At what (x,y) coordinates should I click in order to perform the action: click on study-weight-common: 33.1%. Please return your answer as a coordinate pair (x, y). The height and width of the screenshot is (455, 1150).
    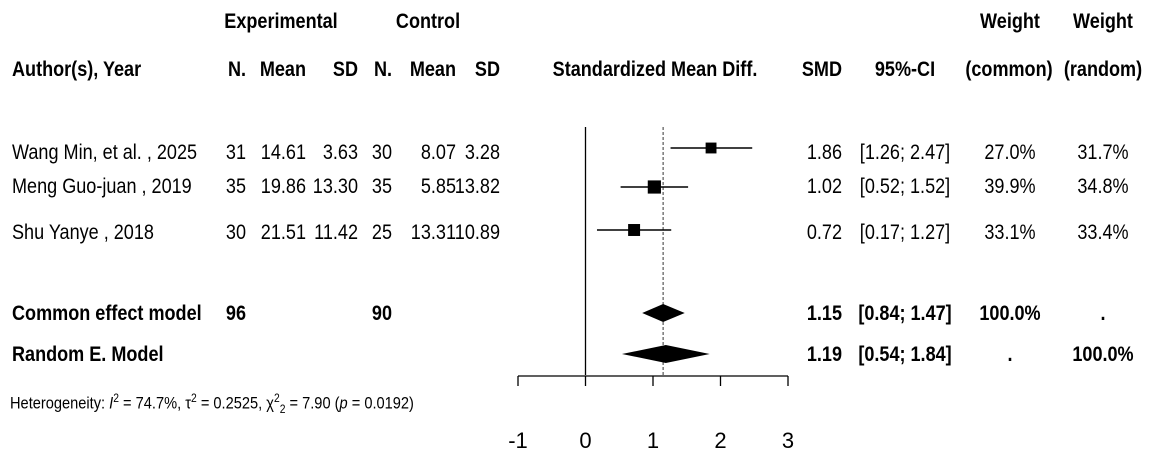
    Looking at the image, I should click on (1010, 232).